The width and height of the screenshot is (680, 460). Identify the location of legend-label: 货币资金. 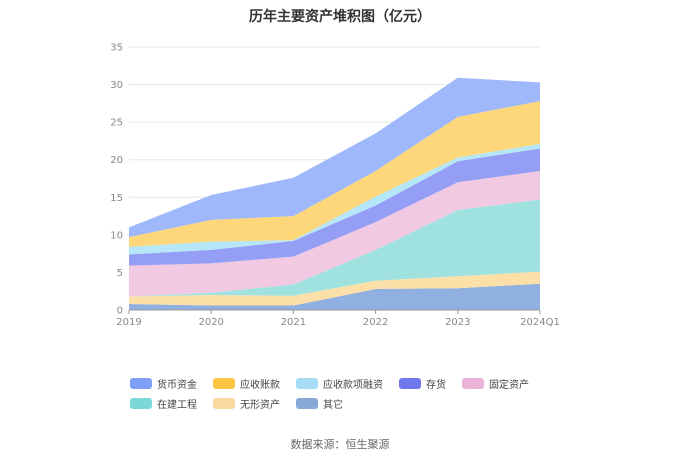
(177, 385).